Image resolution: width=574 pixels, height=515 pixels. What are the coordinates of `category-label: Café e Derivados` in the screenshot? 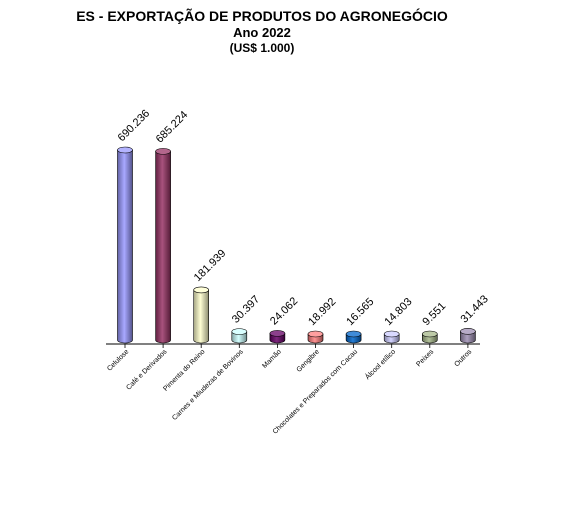 It's located at (147, 370).